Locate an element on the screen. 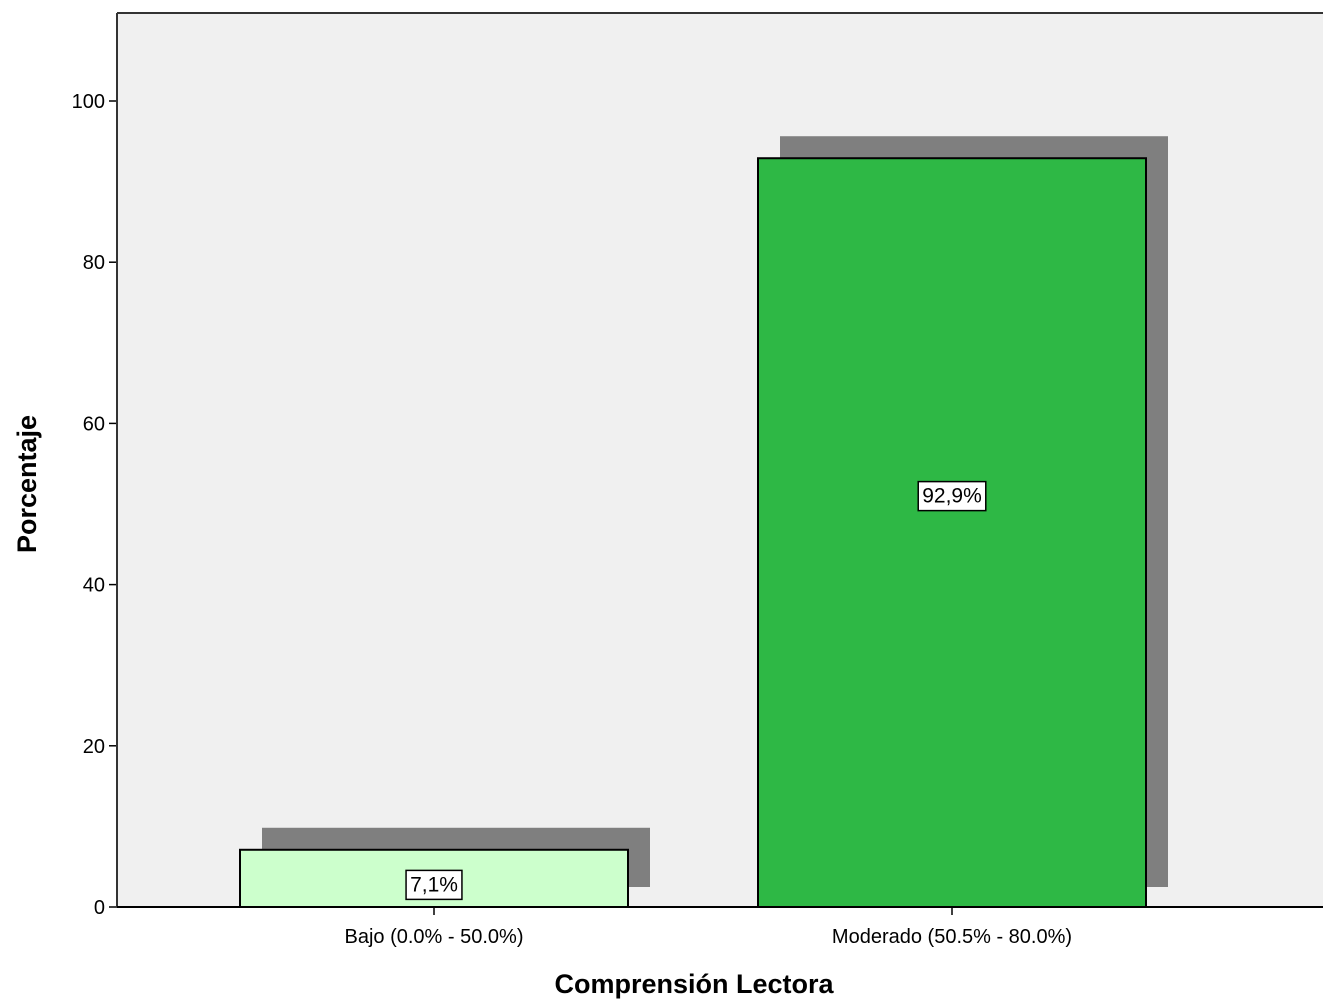 The image size is (1323, 1000). y-tick-label: 20 is located at coordinates (94, 747).